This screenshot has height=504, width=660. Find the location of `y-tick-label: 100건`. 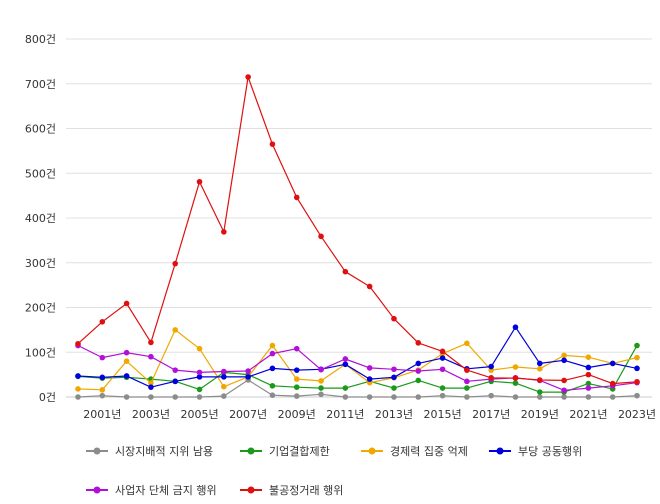

y-tick-label: 100건 is located at coordinates (40, 352).